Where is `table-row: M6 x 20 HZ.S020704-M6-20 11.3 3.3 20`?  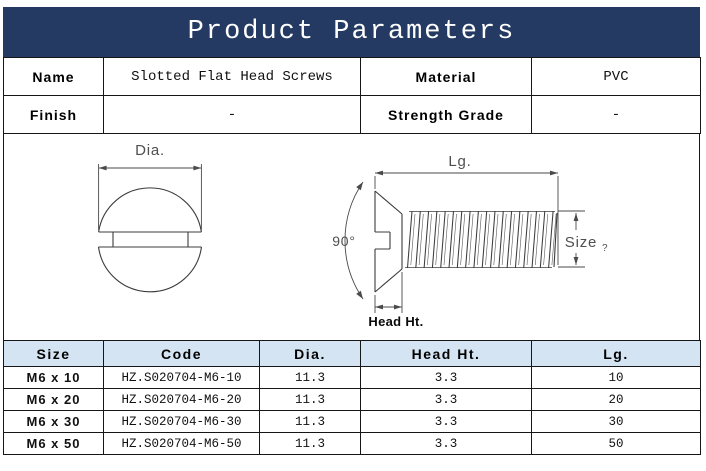 table-row: M6 x 20 HZ.S020704-M6-20 11.3 3.3 20 is located at coordinates (352, 399).